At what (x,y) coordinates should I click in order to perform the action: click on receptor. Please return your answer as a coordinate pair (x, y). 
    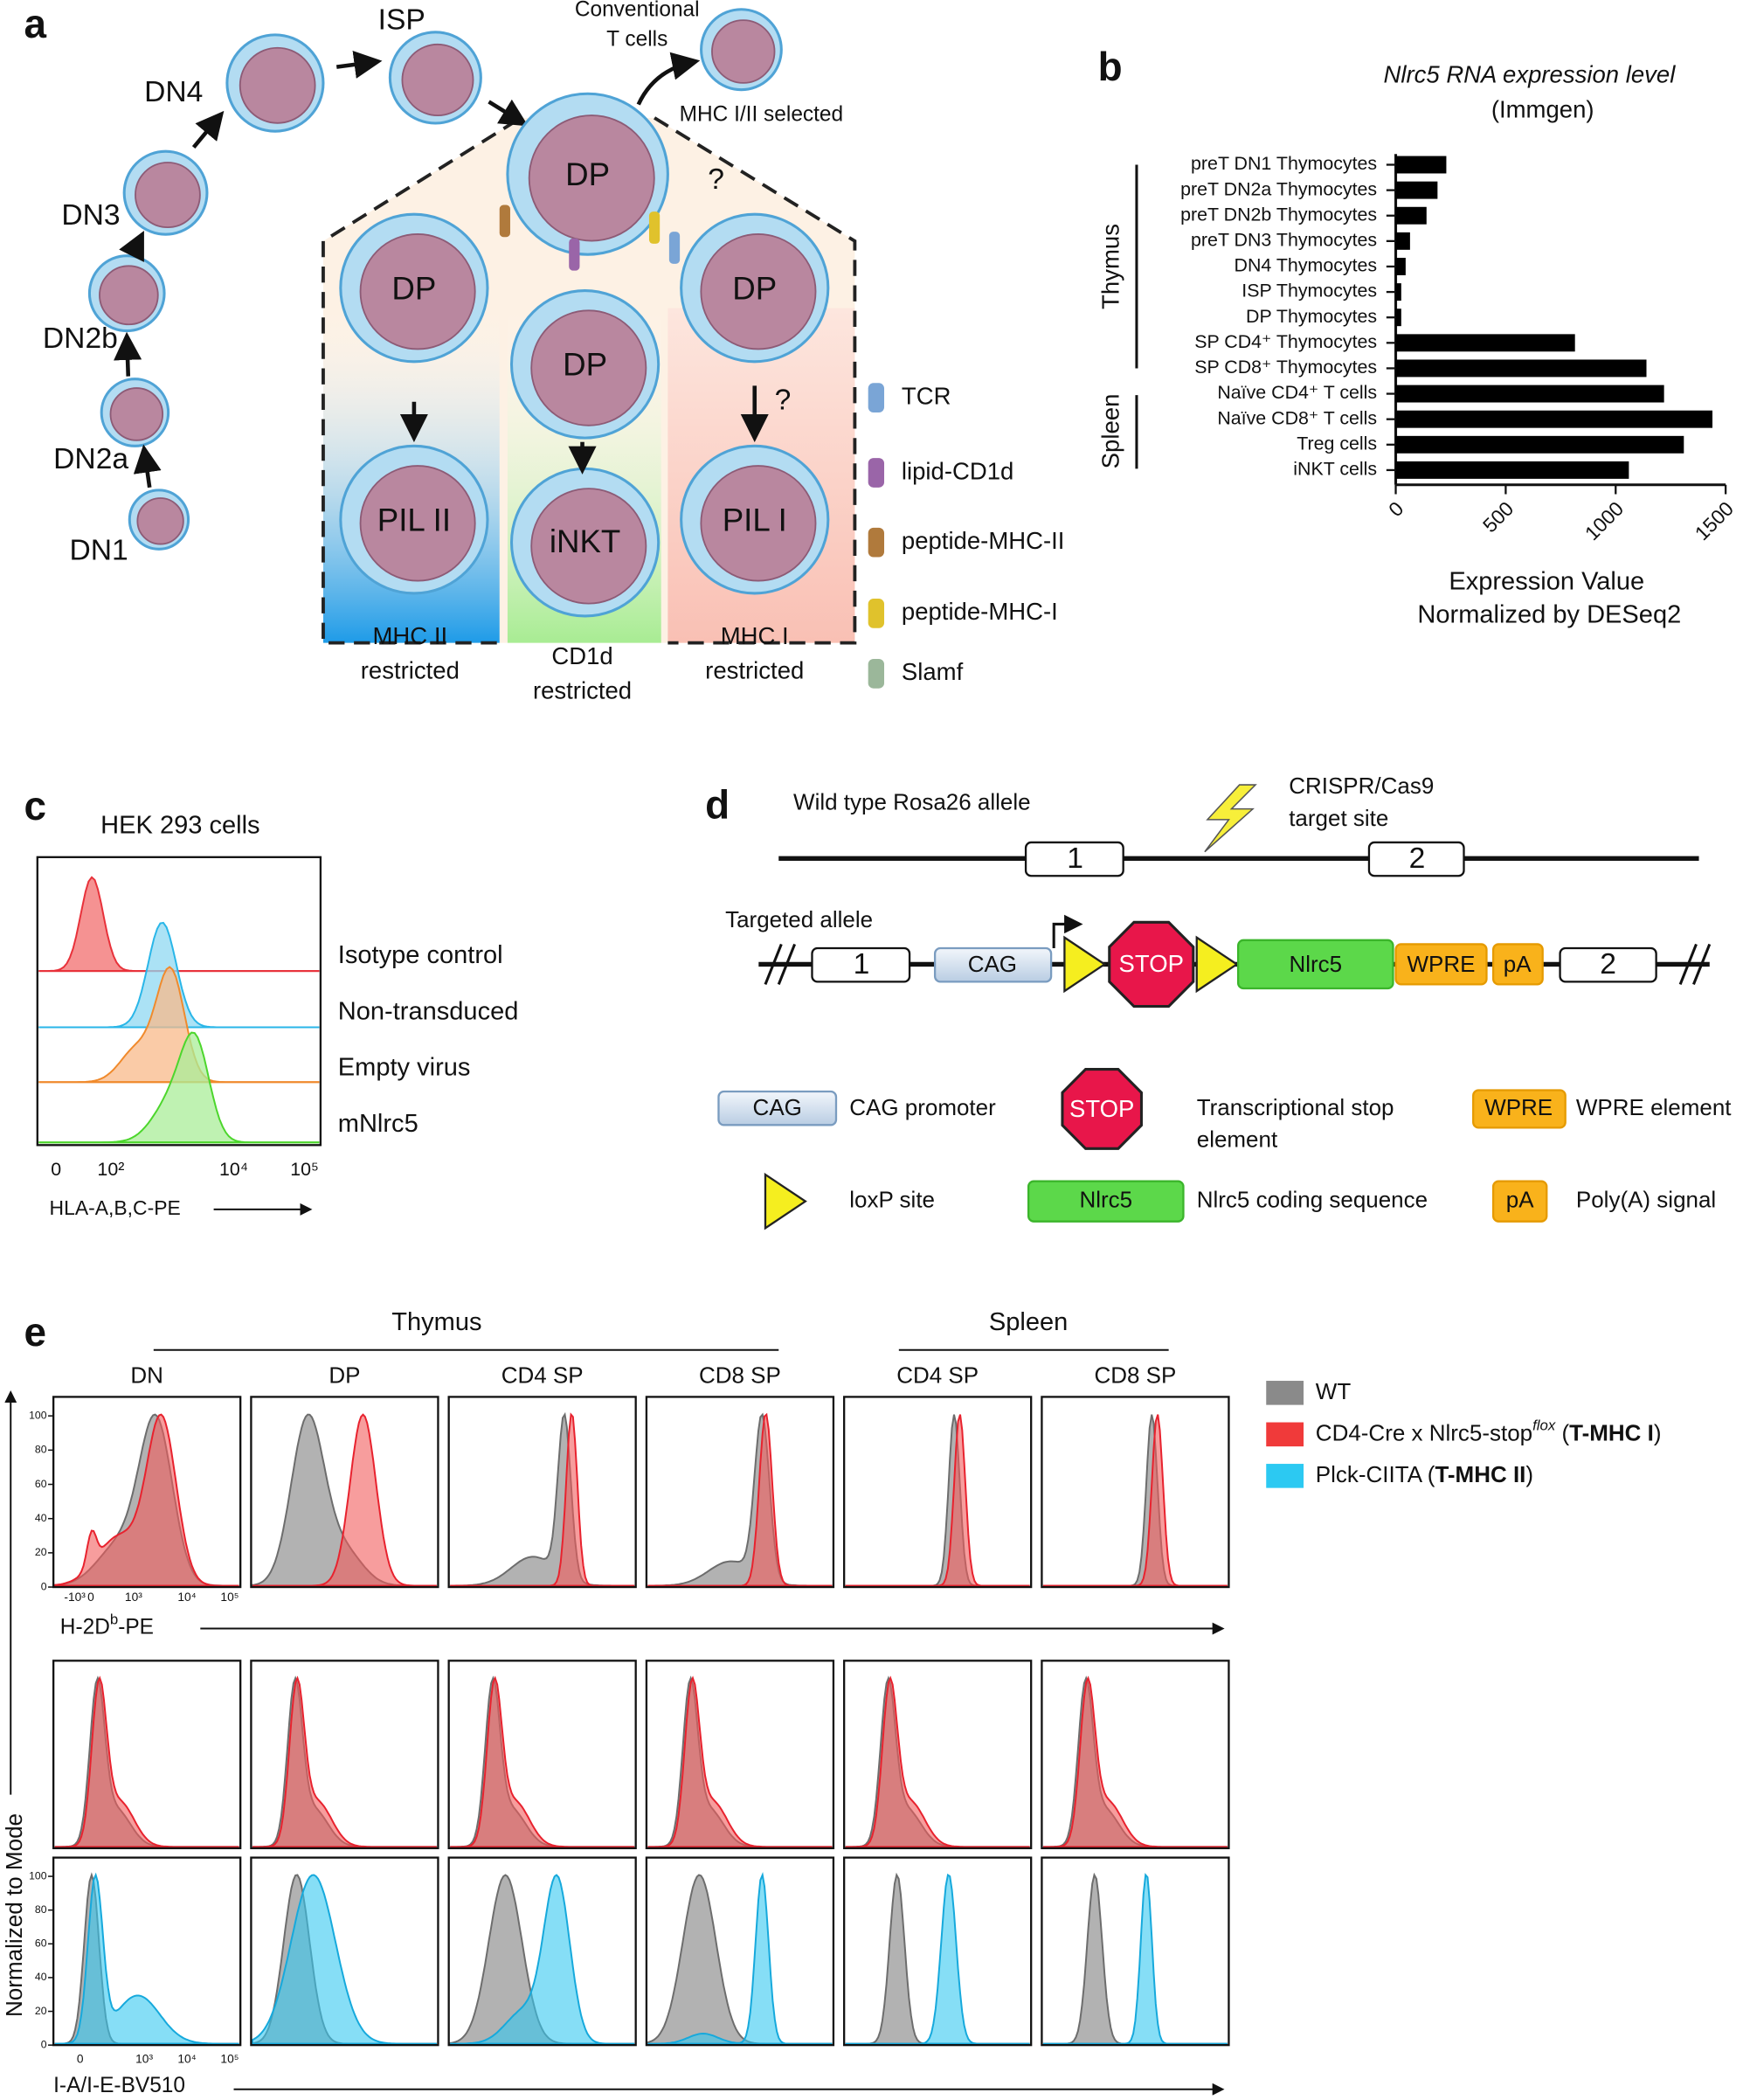
    Looking at the image, I should click on (504, 221).